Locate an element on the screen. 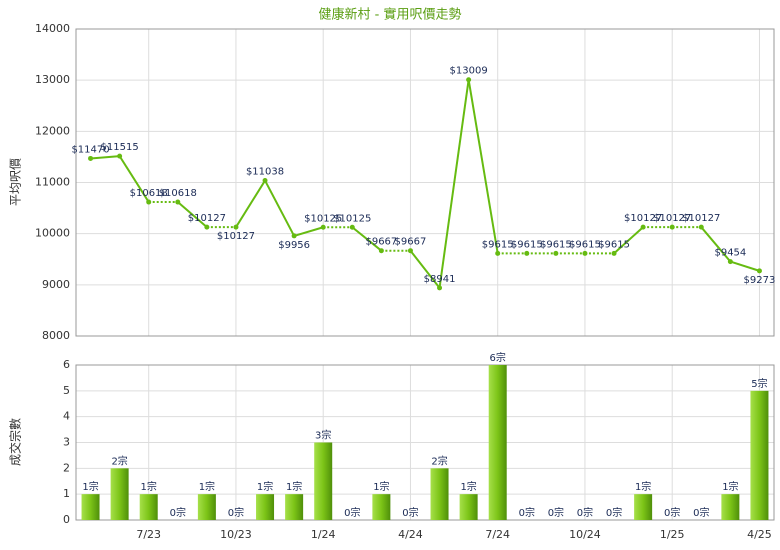 The image size is (780, 550). y-tick-label: 3 is located at coordinates (66, 442).